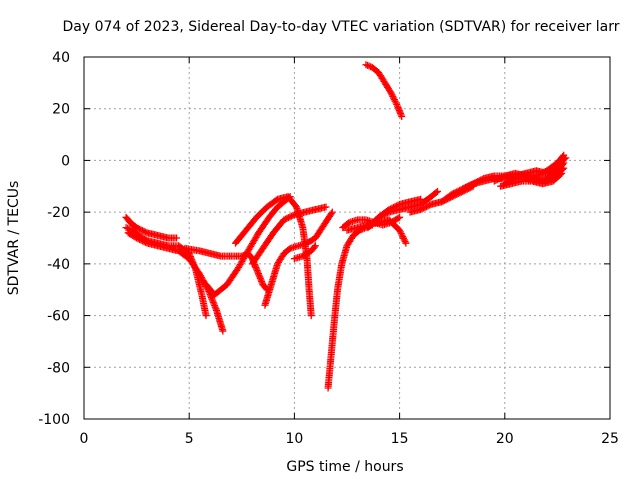 Image resolution: width=640 pixels, height=480 pixels. Describe the element at coordinates (14, 238) in the screenshot. I see `y-axis-label: SDTVAR / TECUs` at that location.